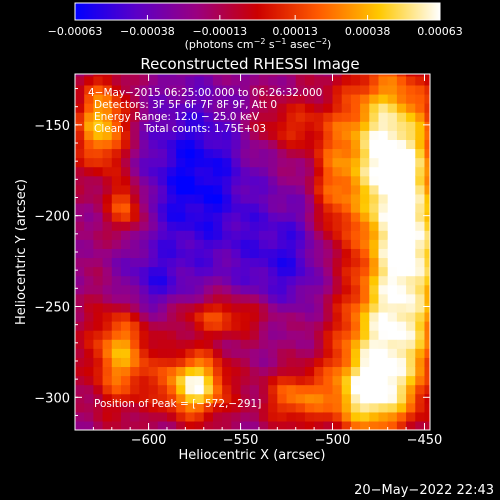  What do you see at coordinates (147, 31) in the screenshot?
I see `colorbar-tick-label: −0.00038` at bounding box center [147, 31].